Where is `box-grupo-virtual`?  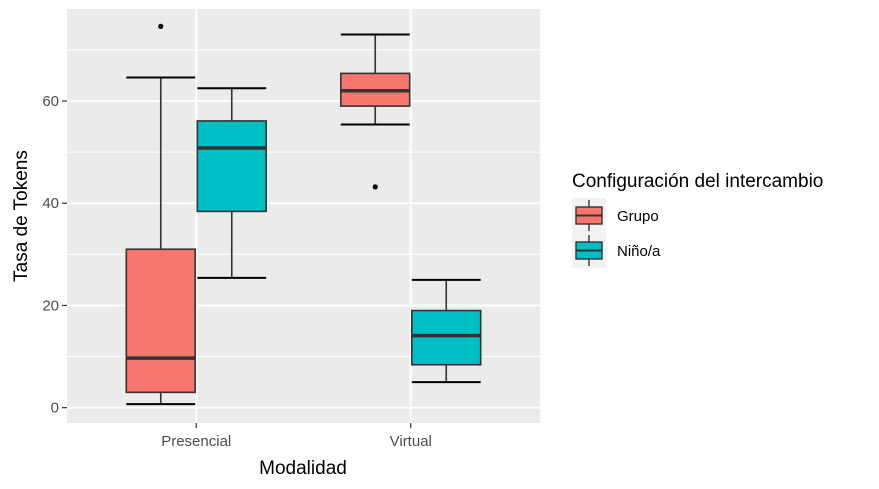 box-grupo-virtual is located at coordinates (375, 111).